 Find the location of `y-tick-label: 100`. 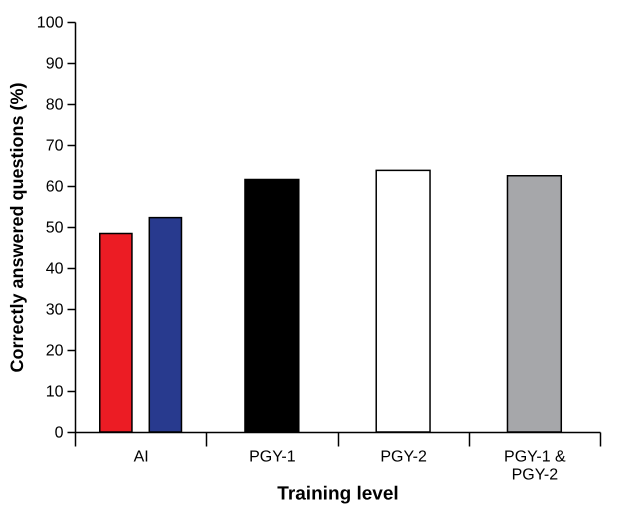

y-tick-label: 100 is located at coordinates (50, 23).